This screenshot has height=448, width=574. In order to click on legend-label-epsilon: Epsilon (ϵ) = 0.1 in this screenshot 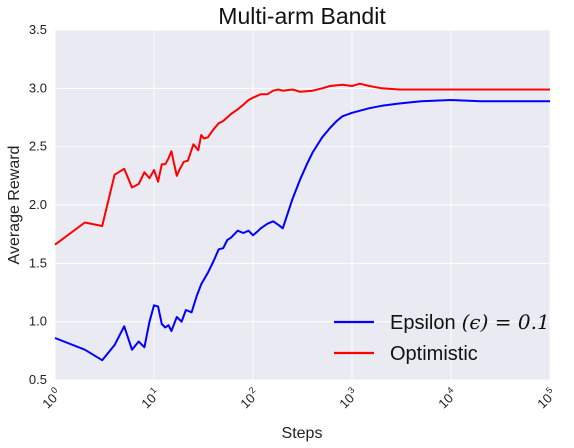, I will do `click(470, 322)`.